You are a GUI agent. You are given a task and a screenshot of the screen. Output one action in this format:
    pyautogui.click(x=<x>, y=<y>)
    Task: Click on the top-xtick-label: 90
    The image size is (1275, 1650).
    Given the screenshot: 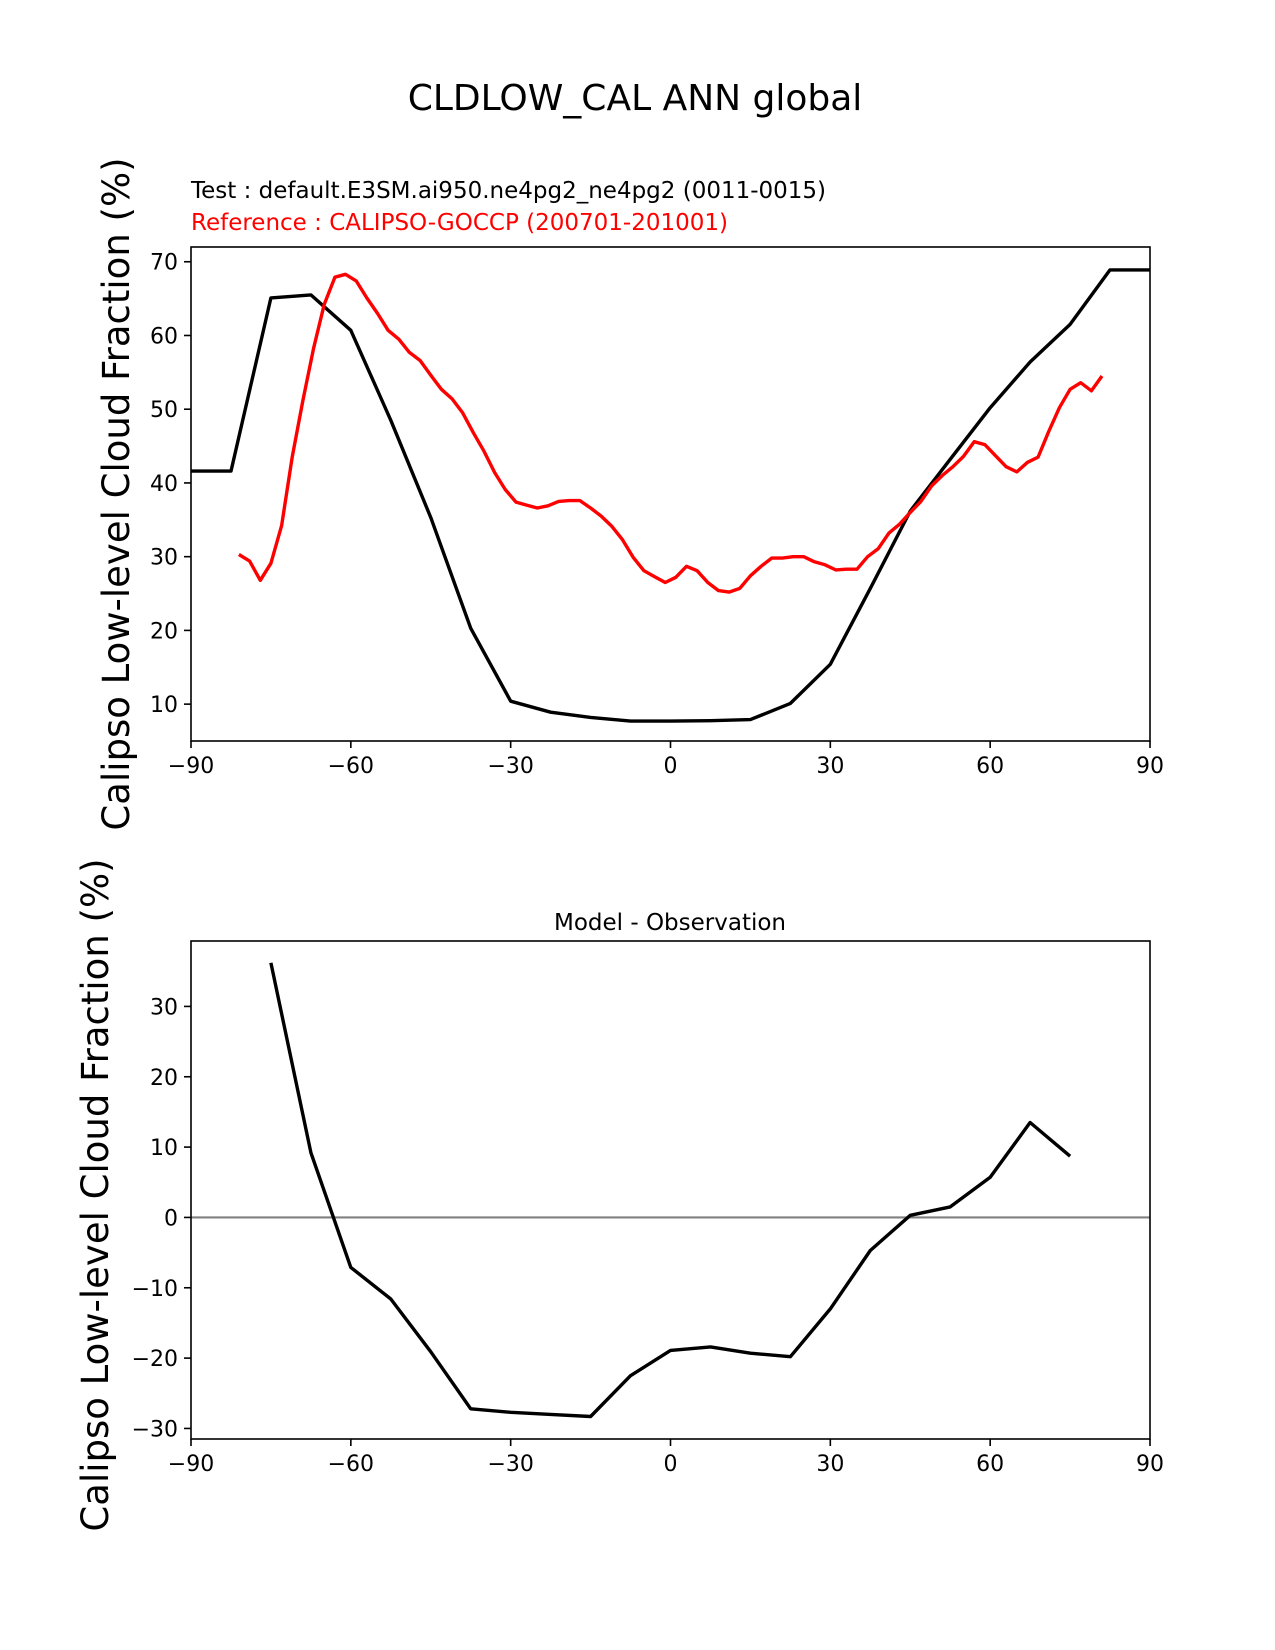 What is the action you would take?
    pyautogui.click(x=1150, y=766)
    